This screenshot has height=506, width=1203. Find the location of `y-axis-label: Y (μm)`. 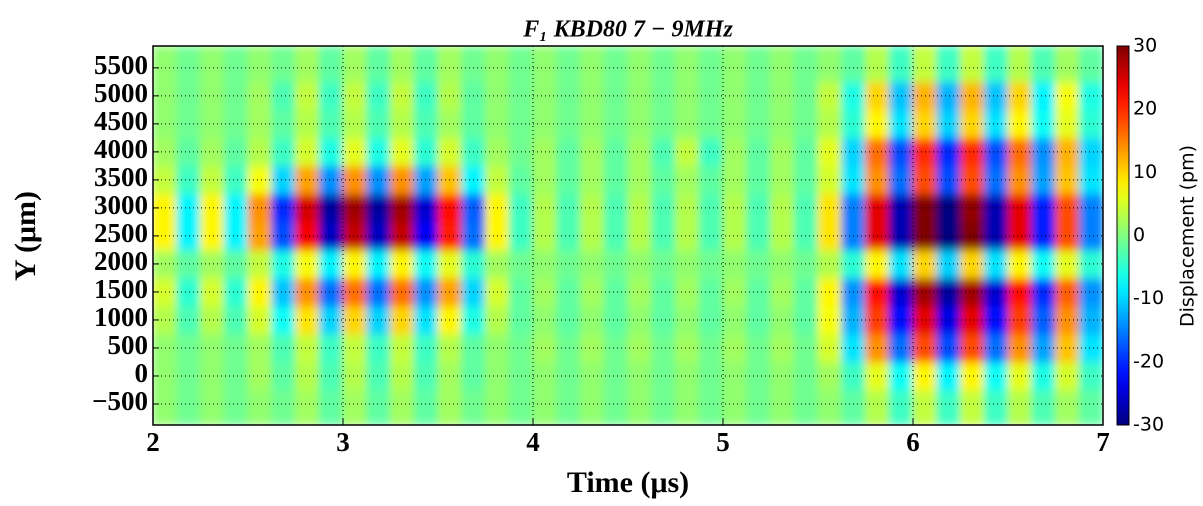

y-axis-label: Y (μm) is located at coordinates (25, 236).